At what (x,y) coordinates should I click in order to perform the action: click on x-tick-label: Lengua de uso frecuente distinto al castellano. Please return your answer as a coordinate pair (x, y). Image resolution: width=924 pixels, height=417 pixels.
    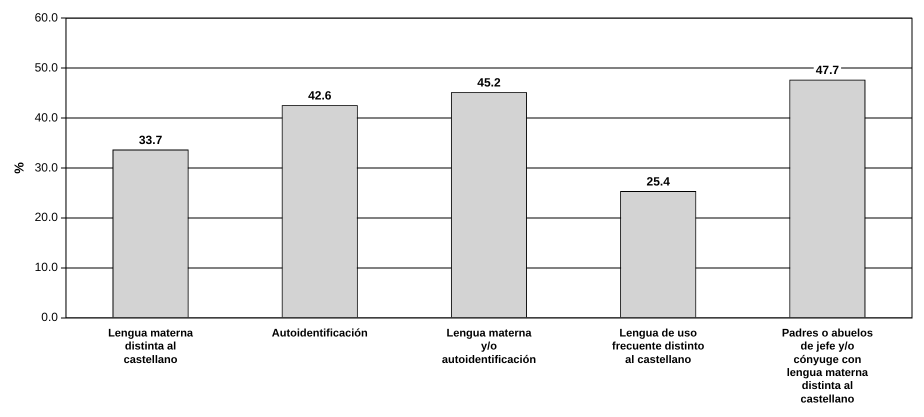
    Looking at the image, I should click on (658, 346).